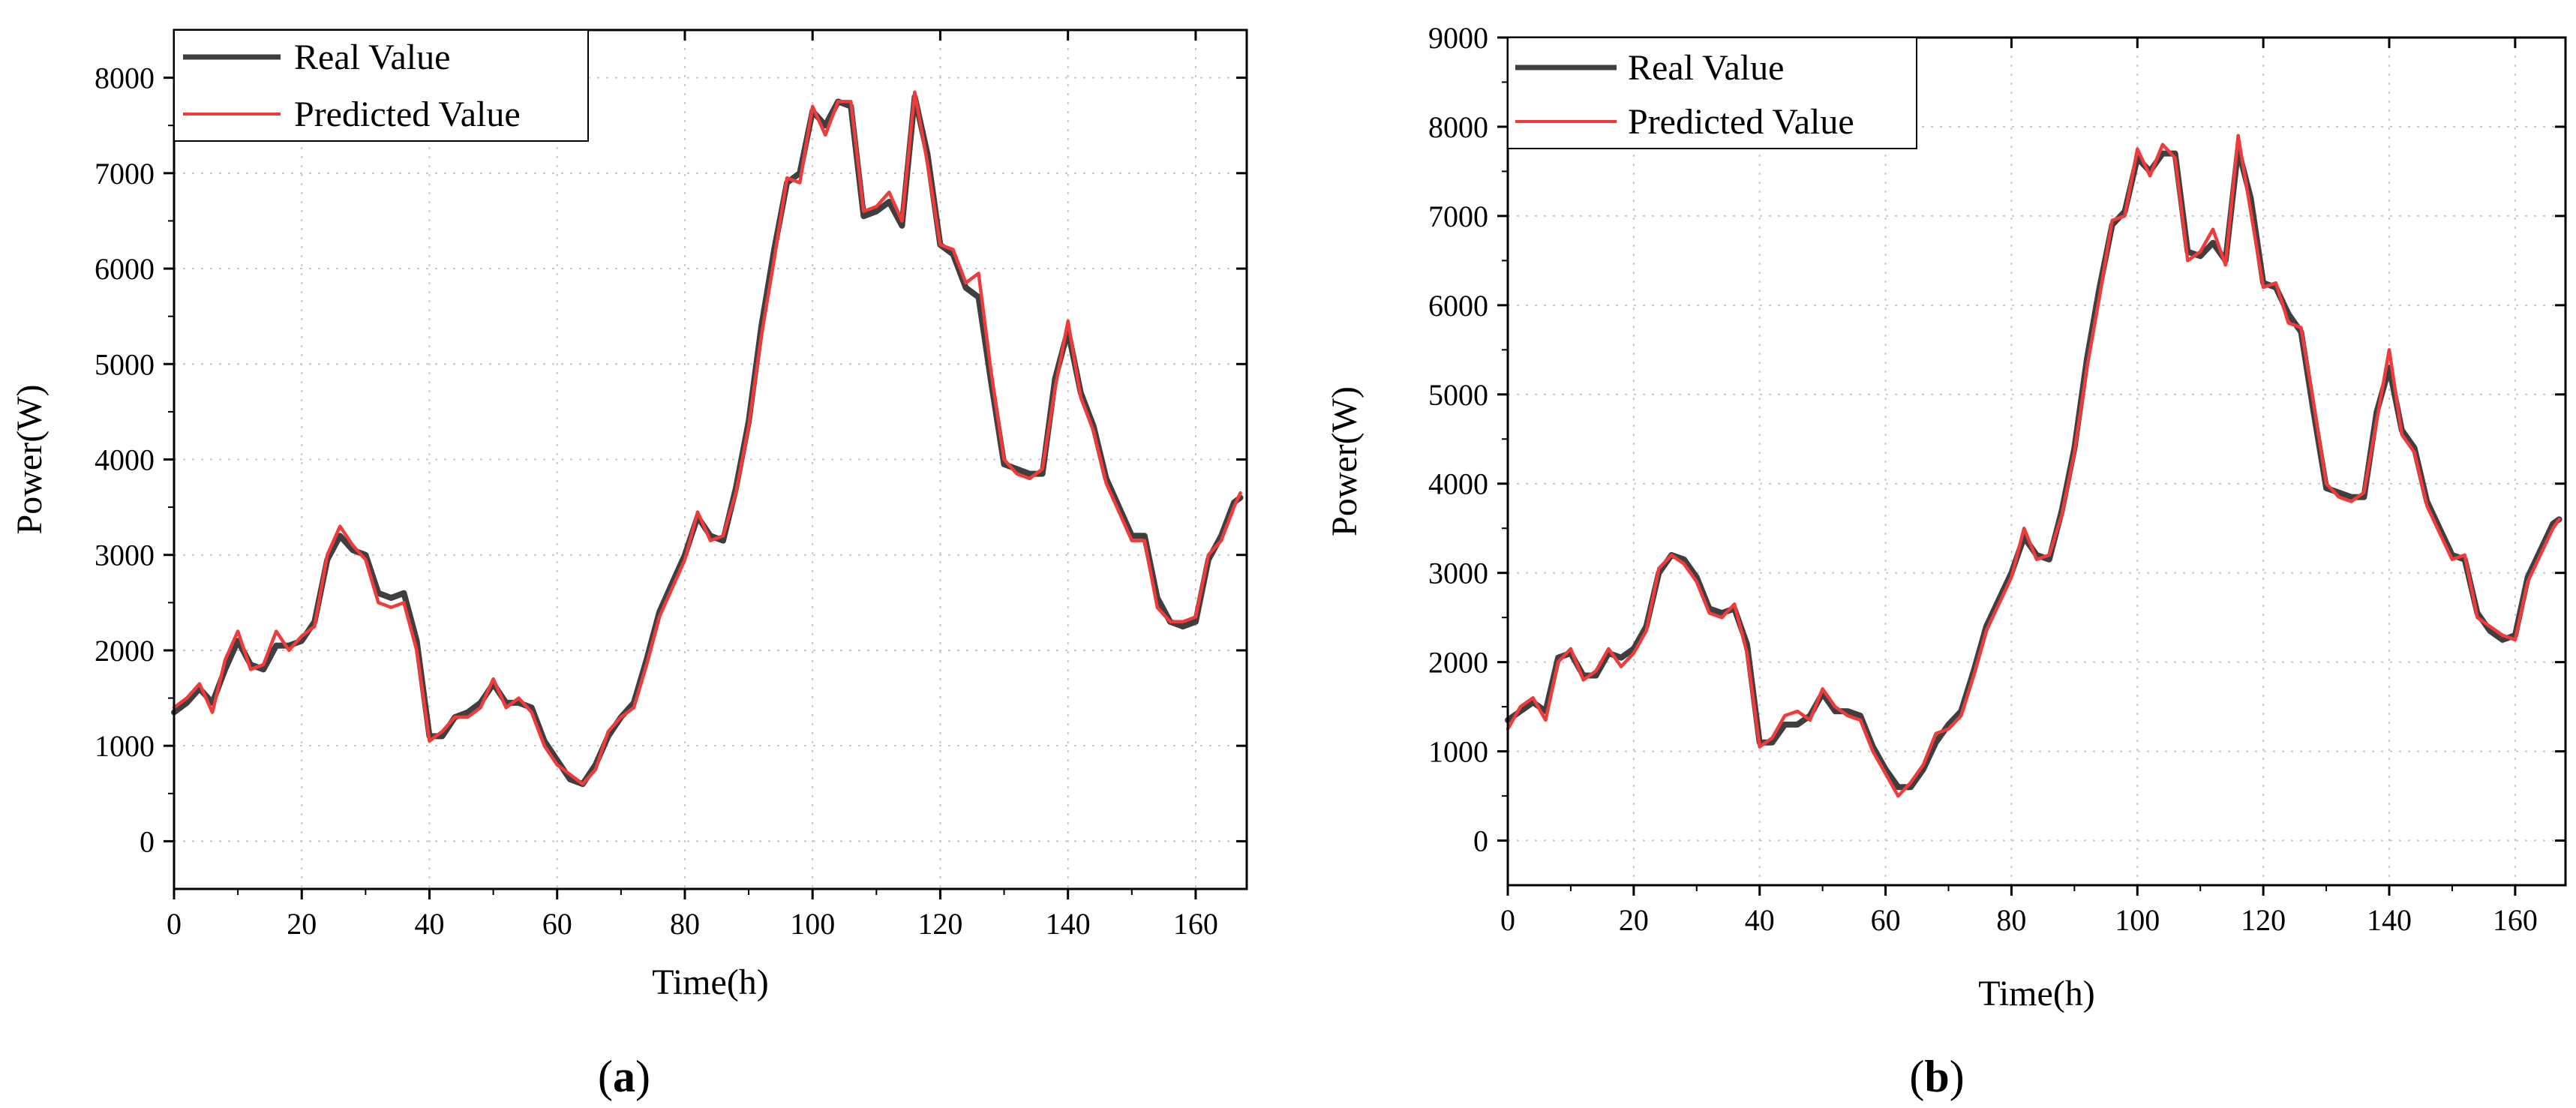  I want to click on legend-label-real-a: Real Value, so click(372, 57).